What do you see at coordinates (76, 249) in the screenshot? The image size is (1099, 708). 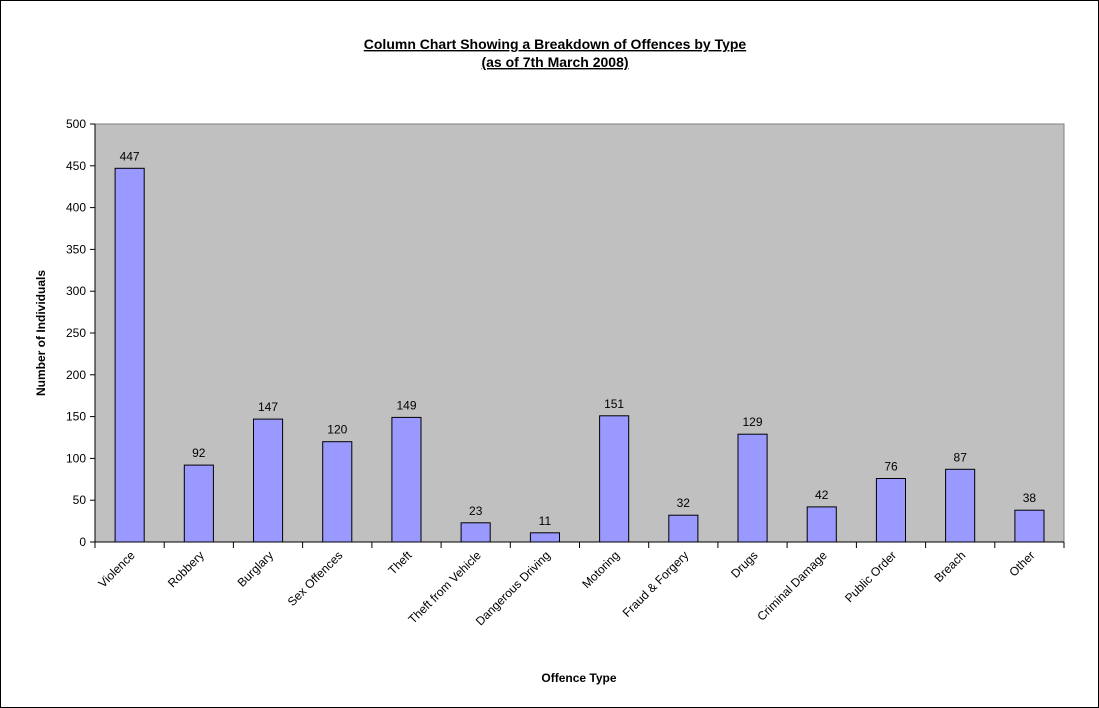 I see `y-tick-label: 350` at bounding box center [76, 249].